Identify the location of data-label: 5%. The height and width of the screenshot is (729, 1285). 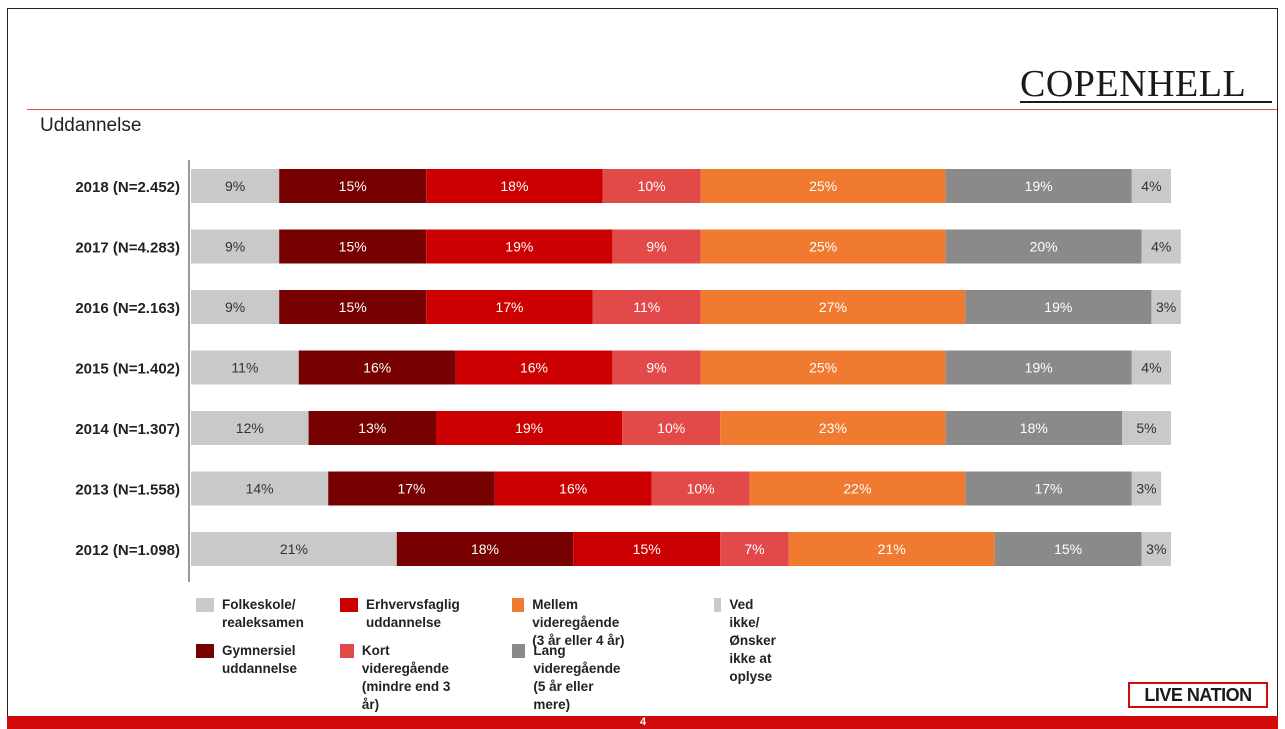
(1146, 428).